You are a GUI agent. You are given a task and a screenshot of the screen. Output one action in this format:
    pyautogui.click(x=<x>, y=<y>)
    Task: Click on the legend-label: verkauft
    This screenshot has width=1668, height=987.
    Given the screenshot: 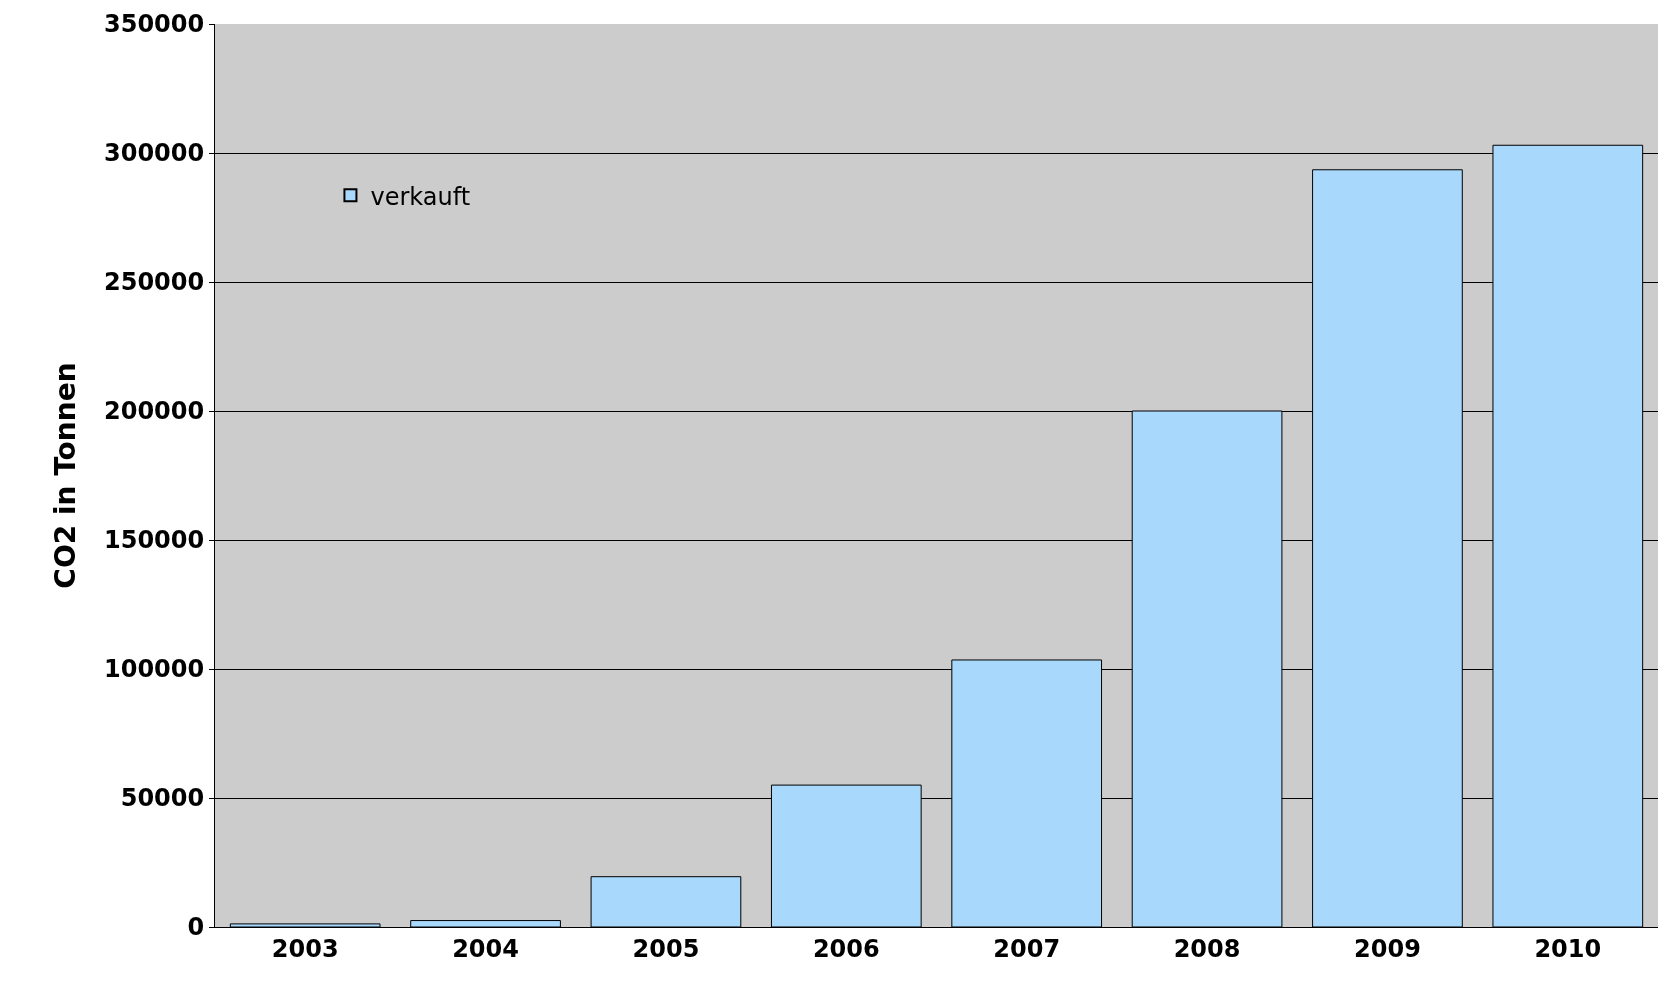 What is the action you would take?
    pyautogui.click(x=420, y=196)
    